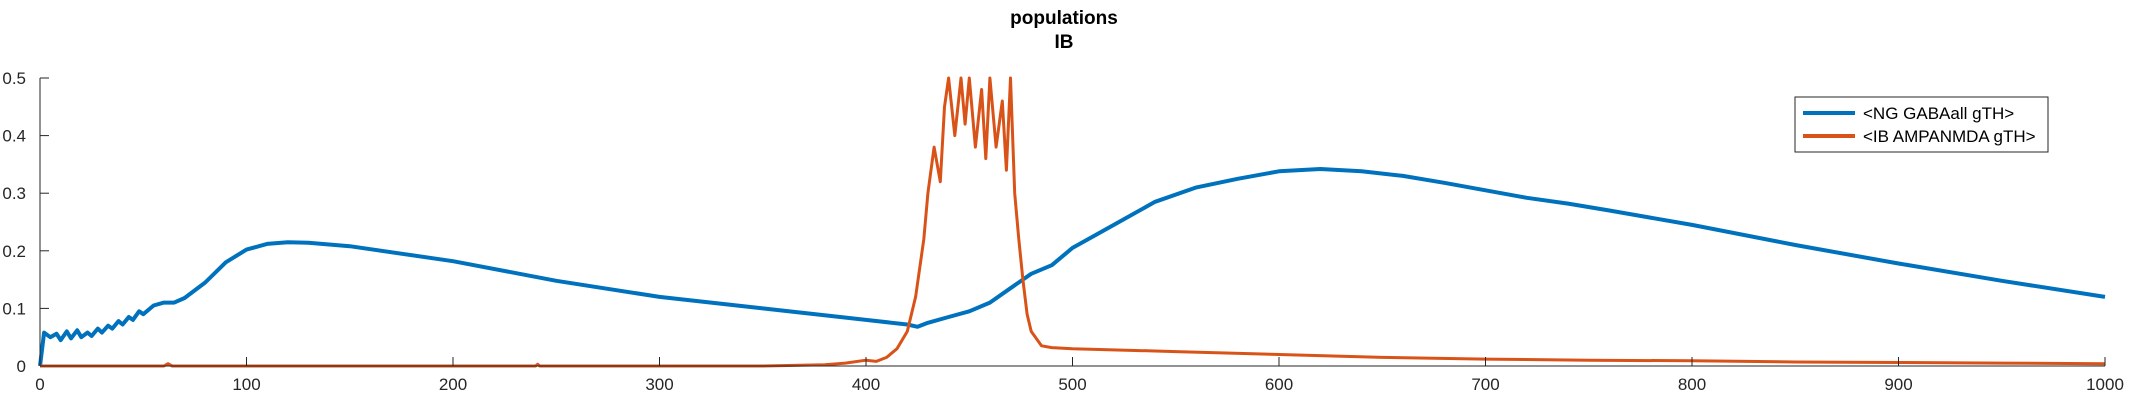 The width and height of the screenshot is (2133, 400). I want to click on y-tick-label: 0.3, so click(14, 193).